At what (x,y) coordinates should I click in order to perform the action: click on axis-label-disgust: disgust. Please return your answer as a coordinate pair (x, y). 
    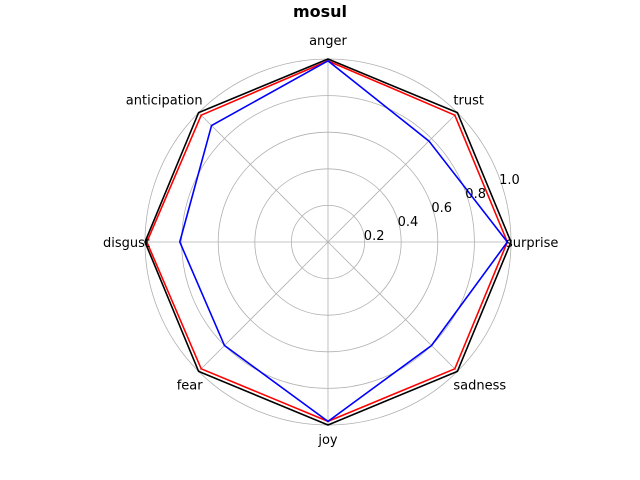
    Looking at the image, I should click on (126, 243).